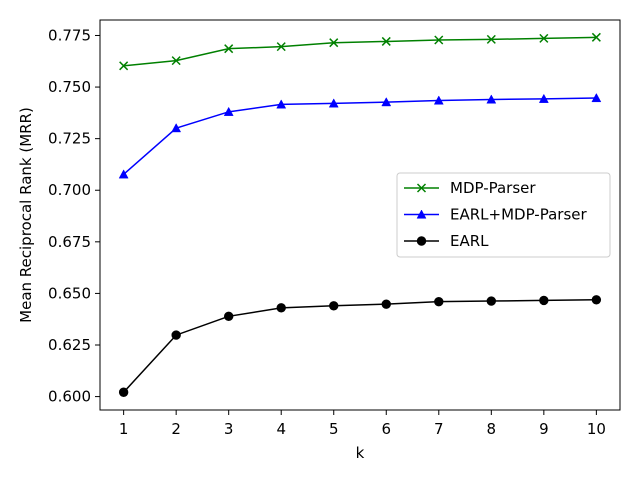  I want to click on series-line-mdp-parser, so click(360, 51).